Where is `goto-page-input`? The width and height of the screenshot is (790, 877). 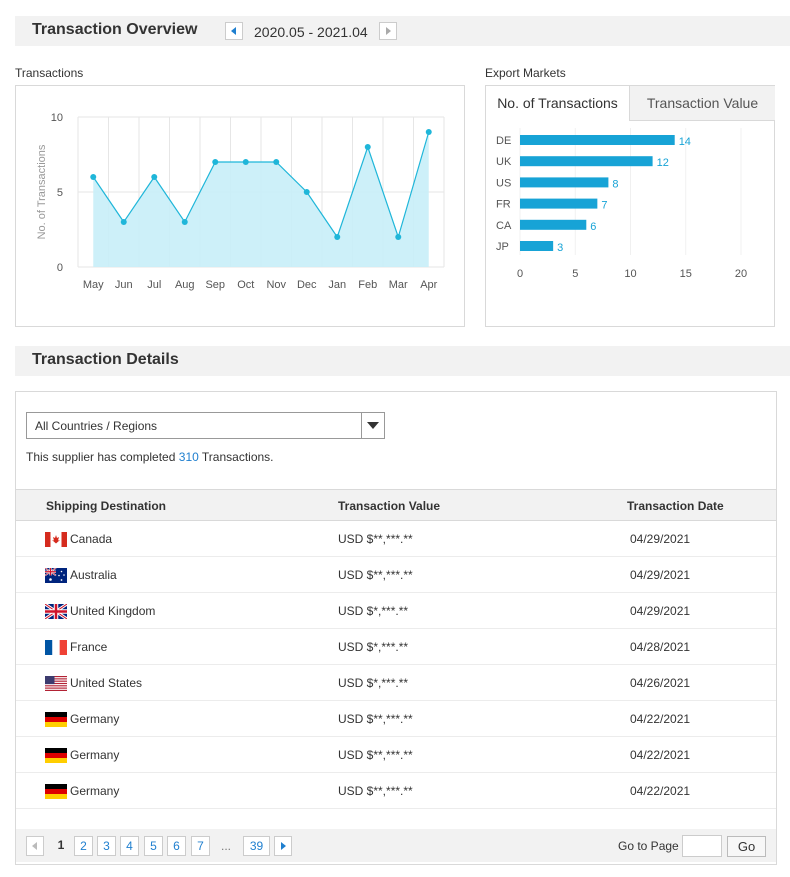 goto-page-input is located at coordinates (702, 846).